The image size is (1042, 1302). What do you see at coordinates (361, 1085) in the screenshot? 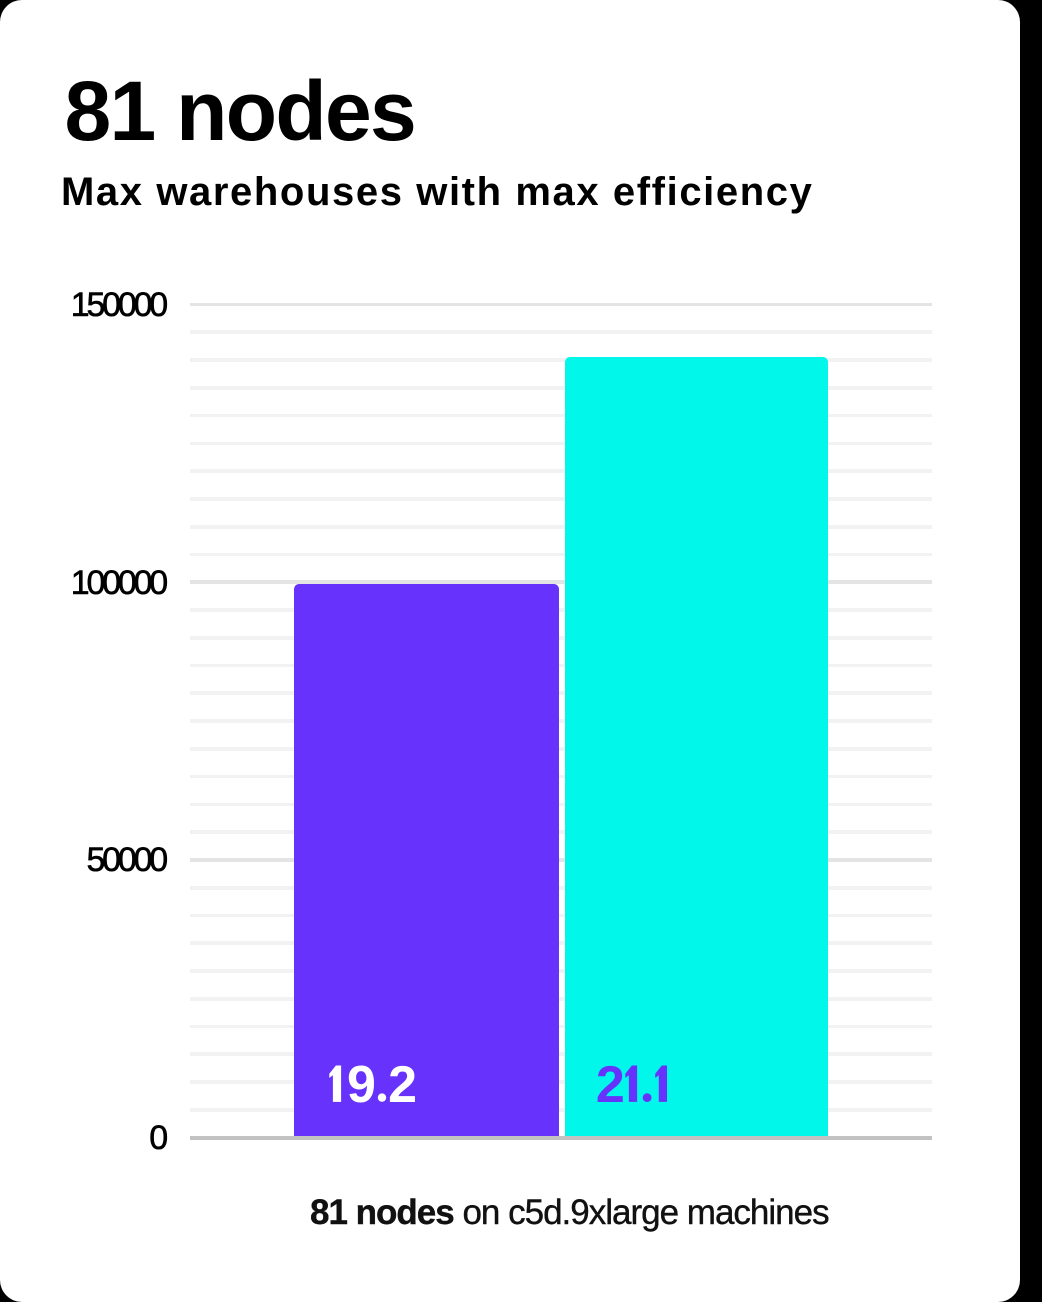
I see `svg-text: 9` at bounding box center [361, 1085].